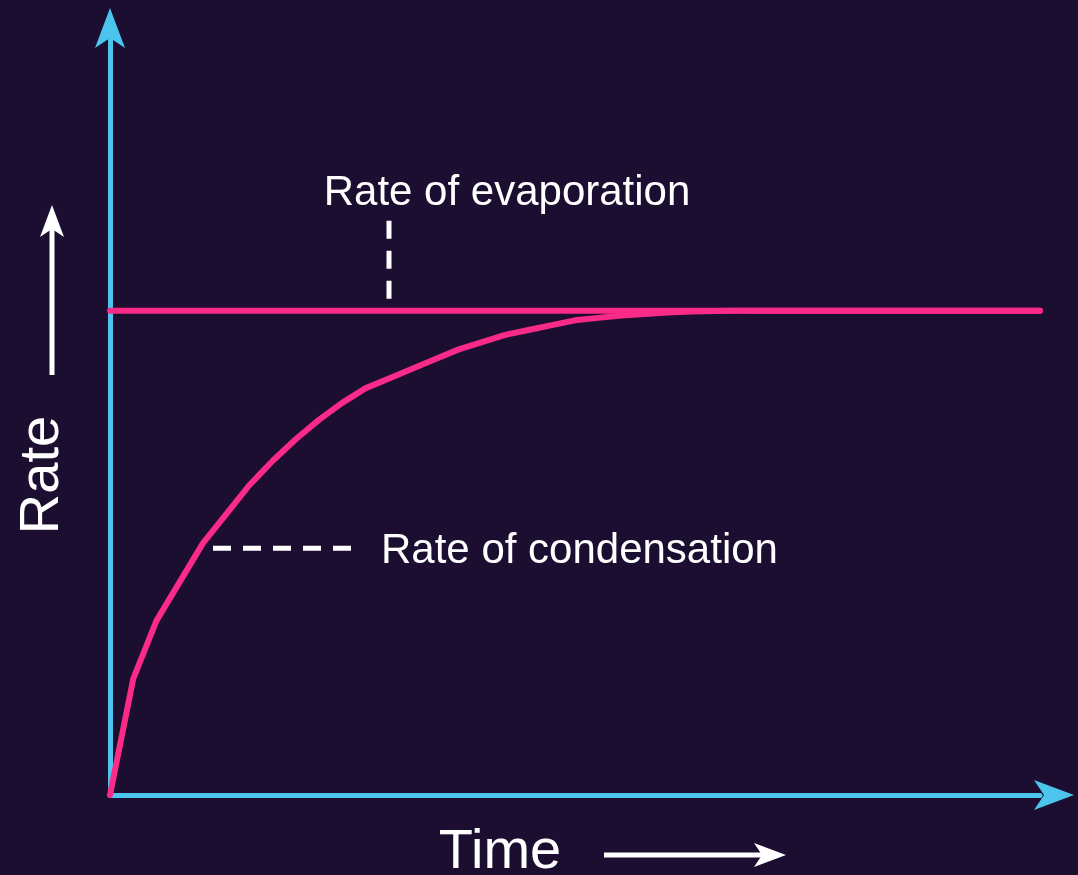 The height and width of the screenshot is (875, 1078). I want to click on x-axis-title: Time, so click(500, 845).